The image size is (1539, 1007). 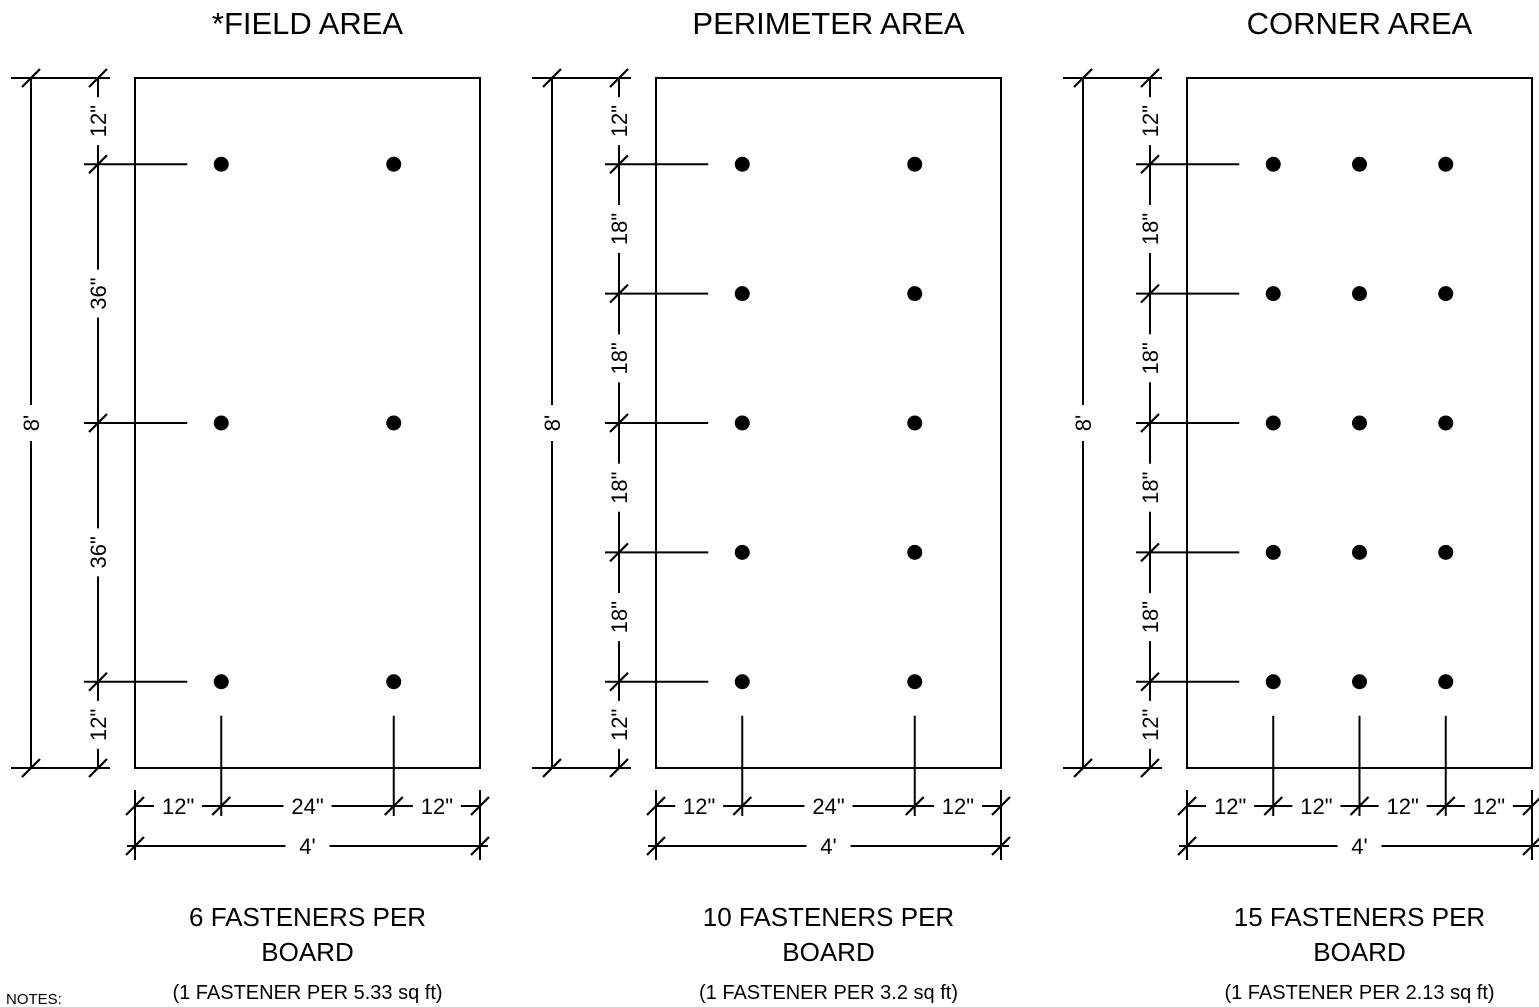 I want to click on panel-title: CORNER AREA, so click(x=1360, y=23).